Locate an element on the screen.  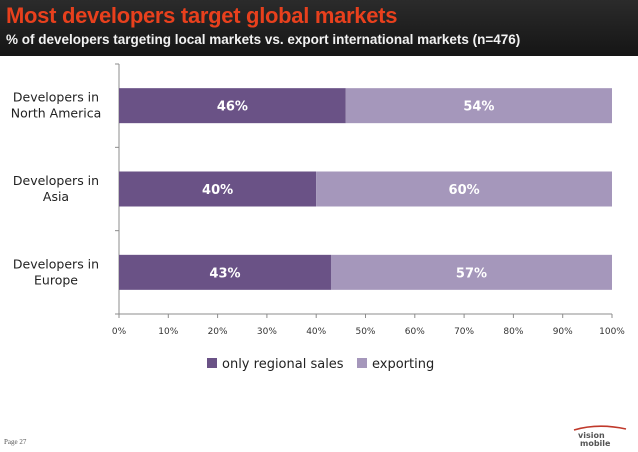
category-label-line: Europe is located at coordinates (56, 279).